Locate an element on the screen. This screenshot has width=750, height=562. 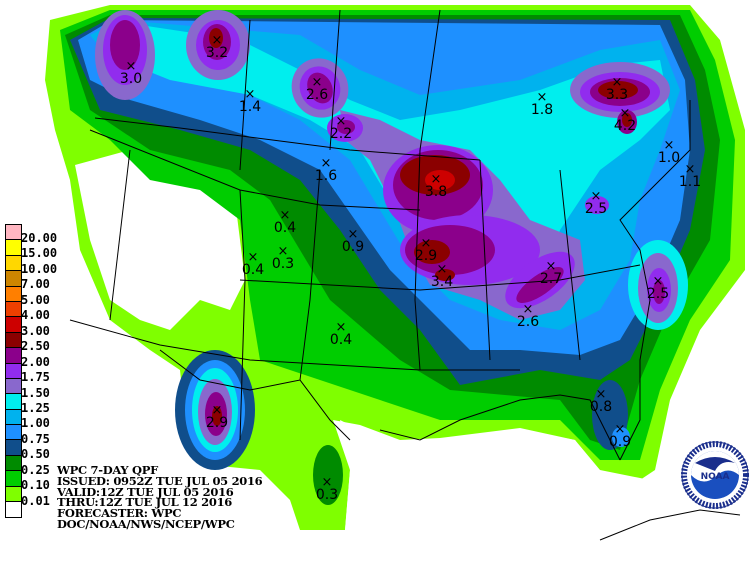
svg-text: NOAA is located at coordinates (715, 477).